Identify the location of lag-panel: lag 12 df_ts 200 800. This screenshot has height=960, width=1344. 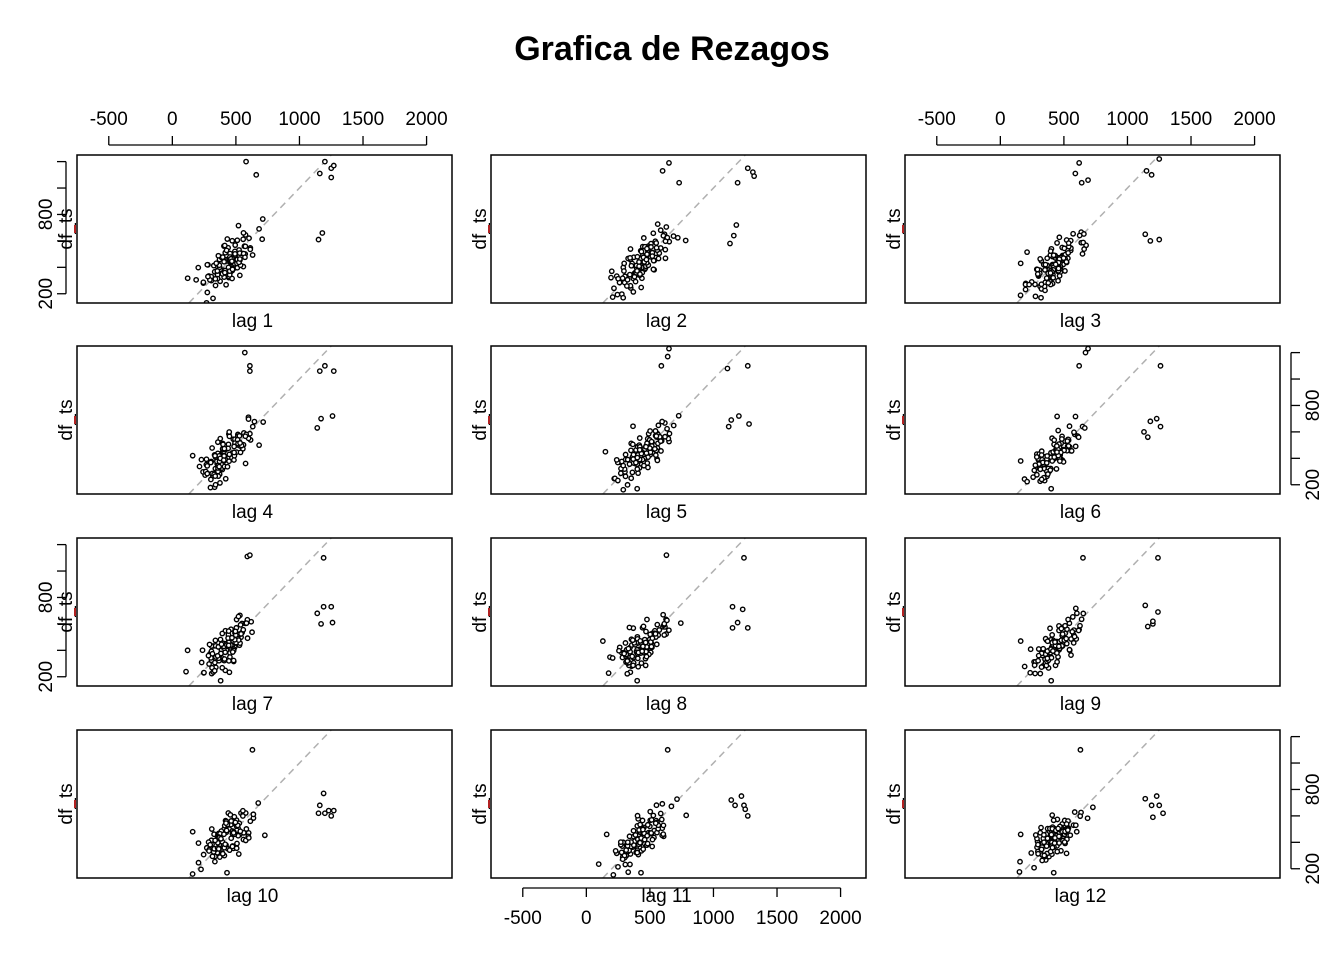
(1104, 818).